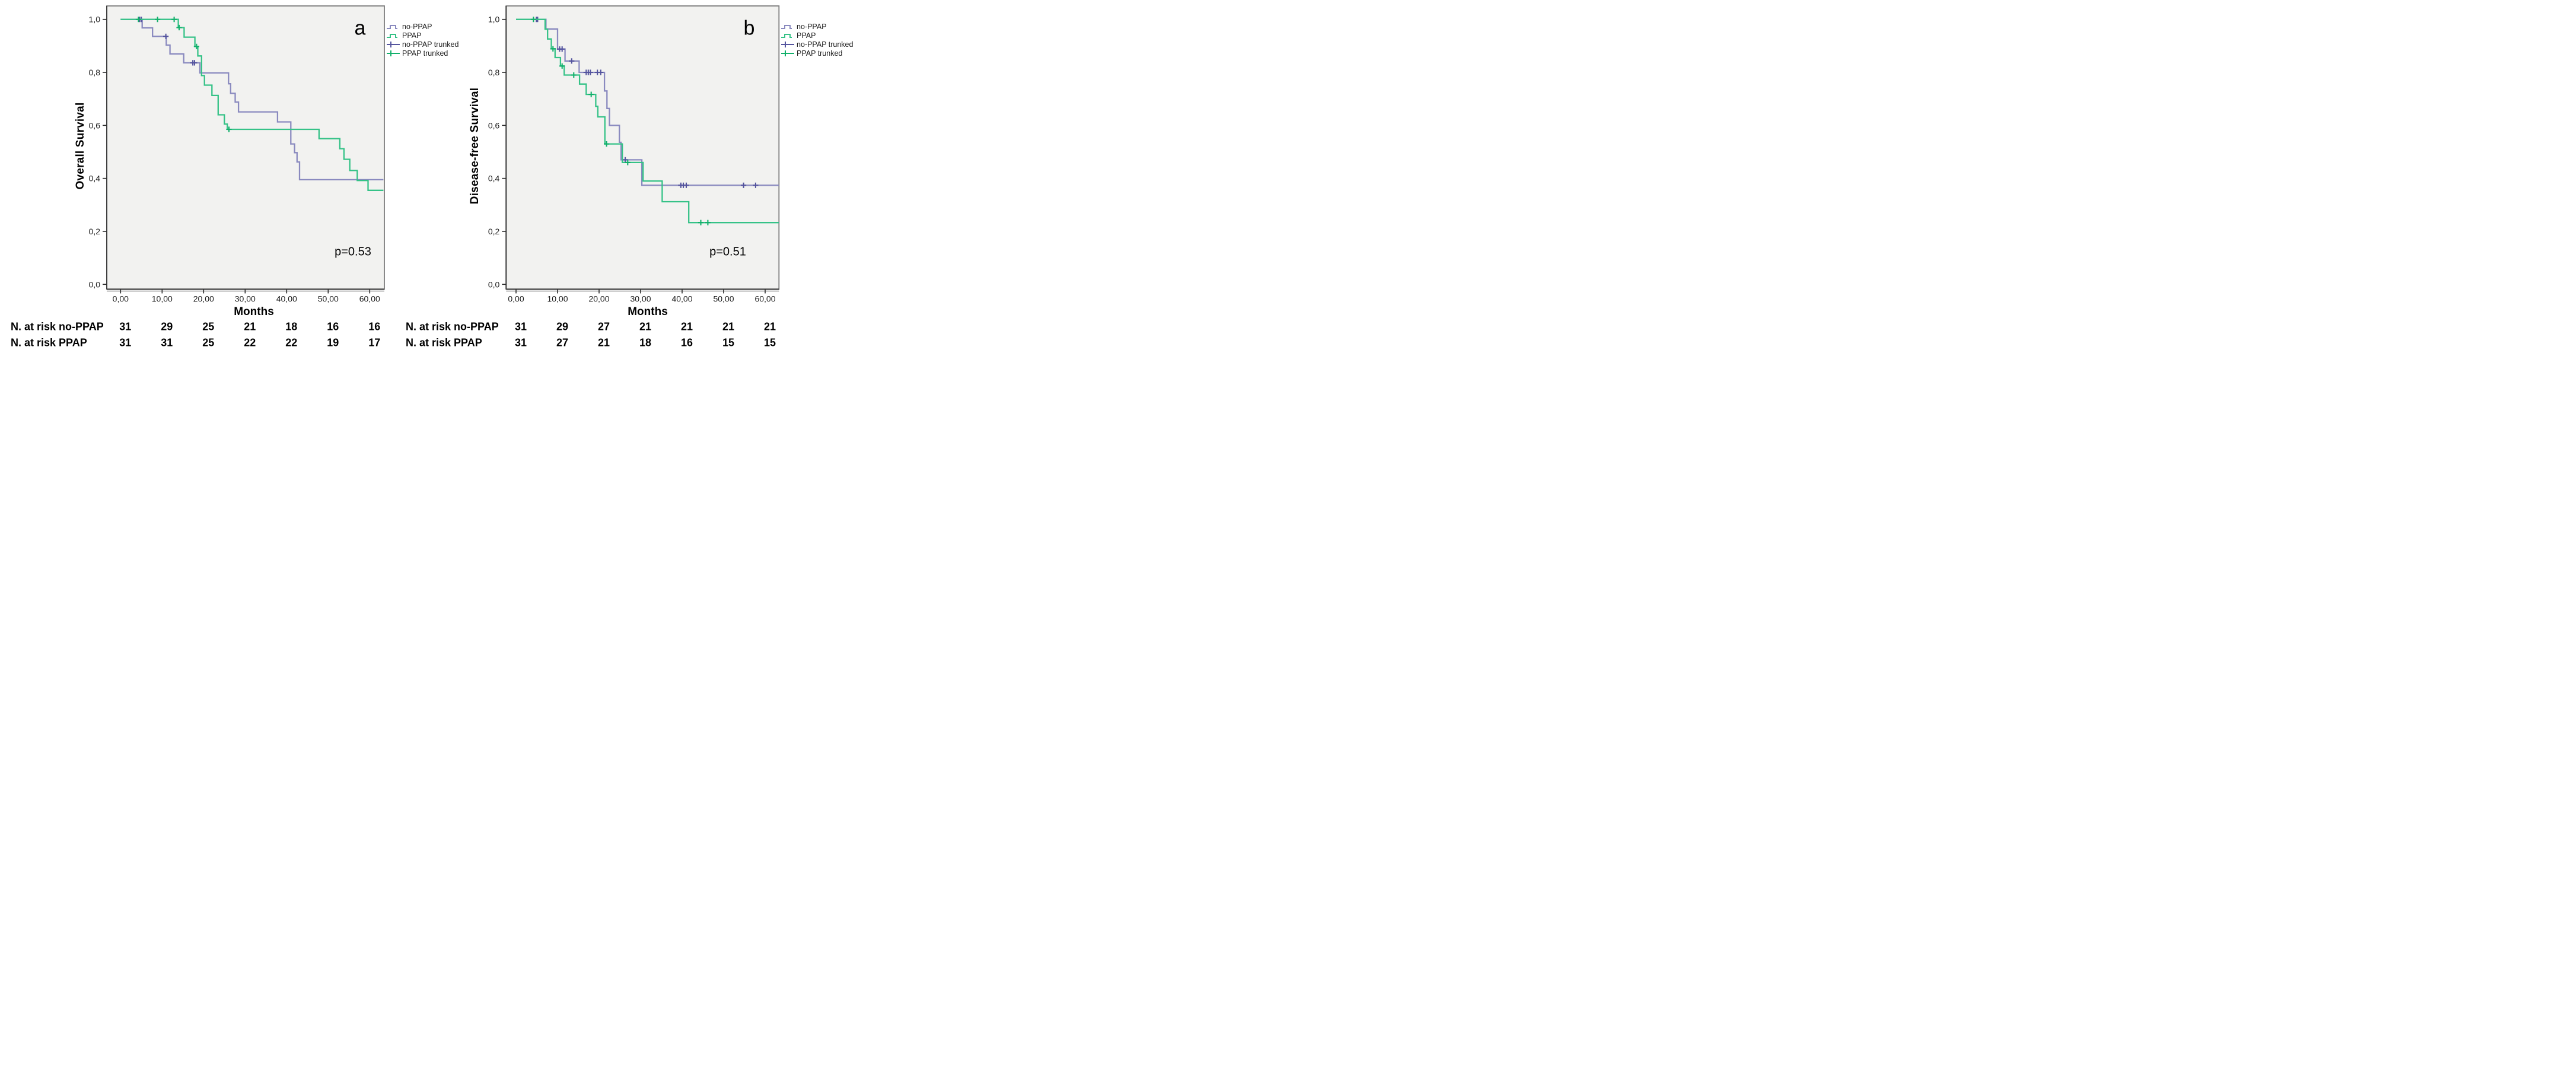 The width and height of the screenshot is (2576, 1078). I want to click on panel-letter-b: b, so click(749, 28).